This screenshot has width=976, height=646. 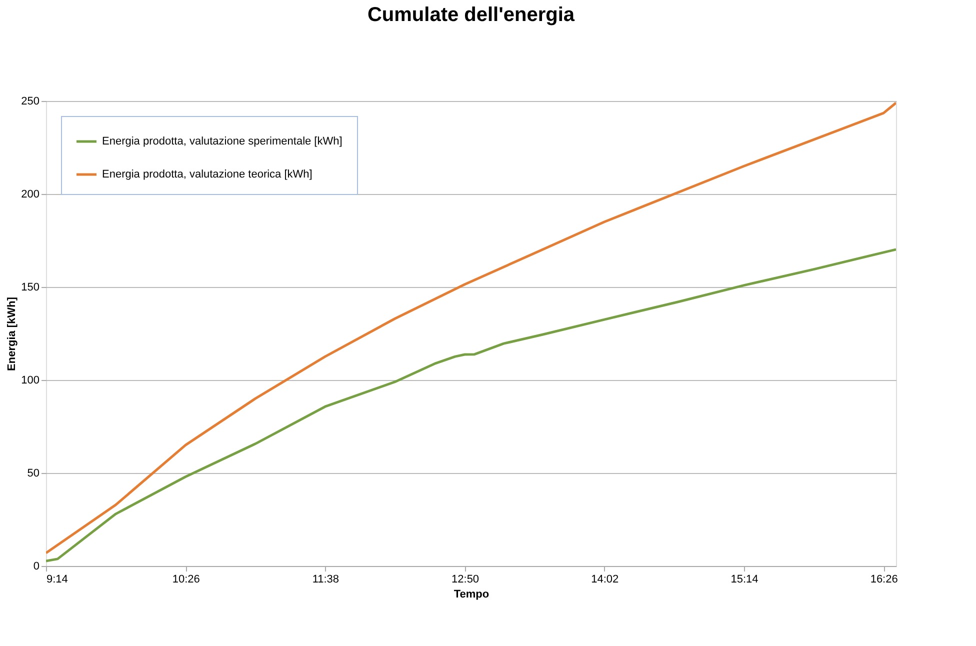 What do you see at coordinates (744, 580) in the screenshot?
I see `x-tick-label: 15:14` at bounding box center [744, 580].